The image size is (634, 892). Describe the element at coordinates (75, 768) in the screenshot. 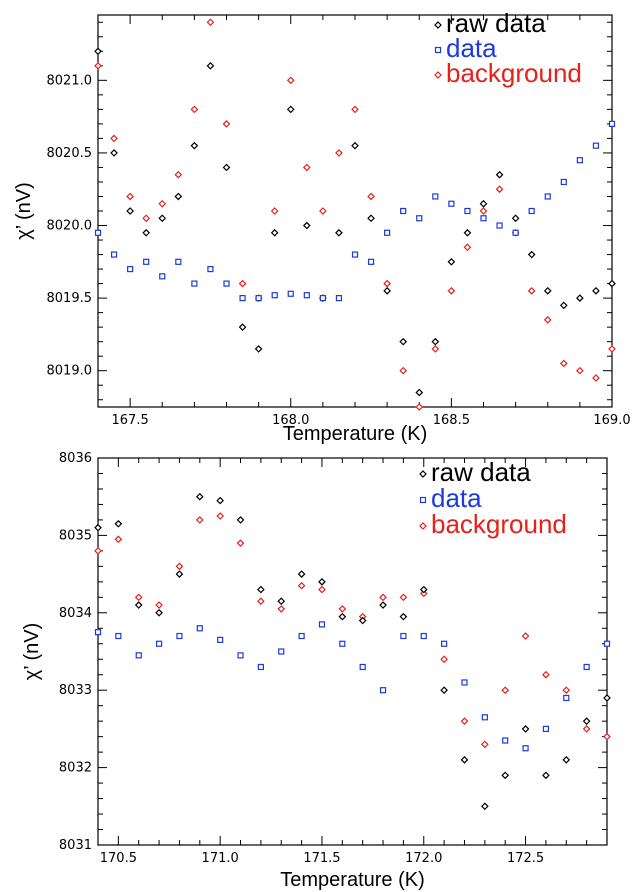

I see `y-tick-label: 8032` at that location.